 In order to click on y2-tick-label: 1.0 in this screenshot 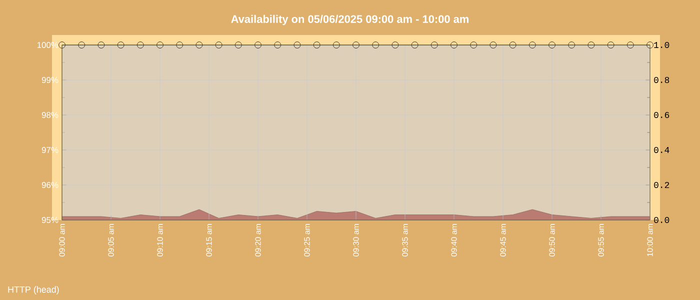, I will do `click(662, 45)`.